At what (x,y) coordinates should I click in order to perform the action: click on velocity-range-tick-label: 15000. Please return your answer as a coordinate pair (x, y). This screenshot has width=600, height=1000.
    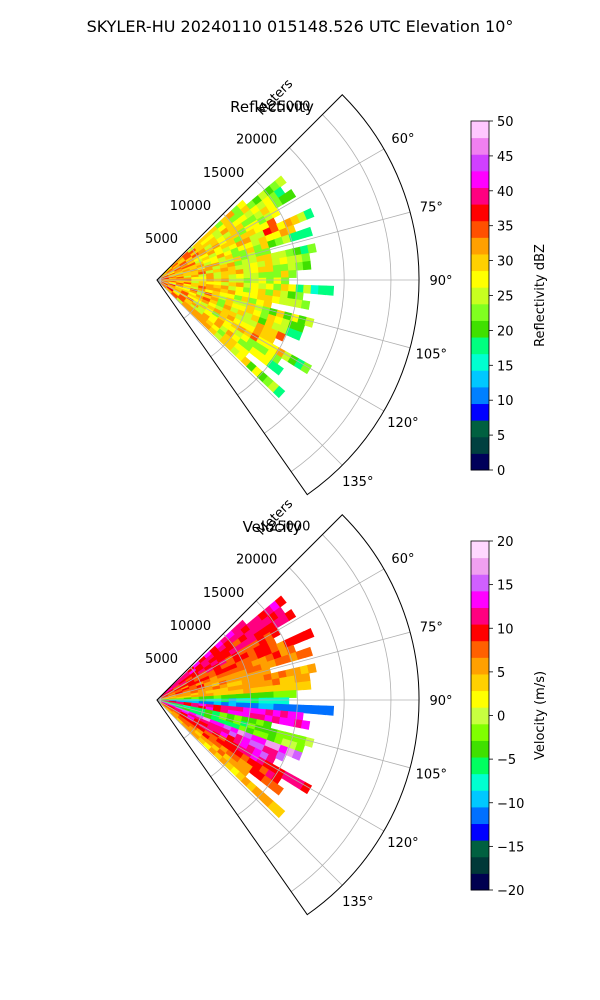
    Looking at the image, I should click on (223, 593).